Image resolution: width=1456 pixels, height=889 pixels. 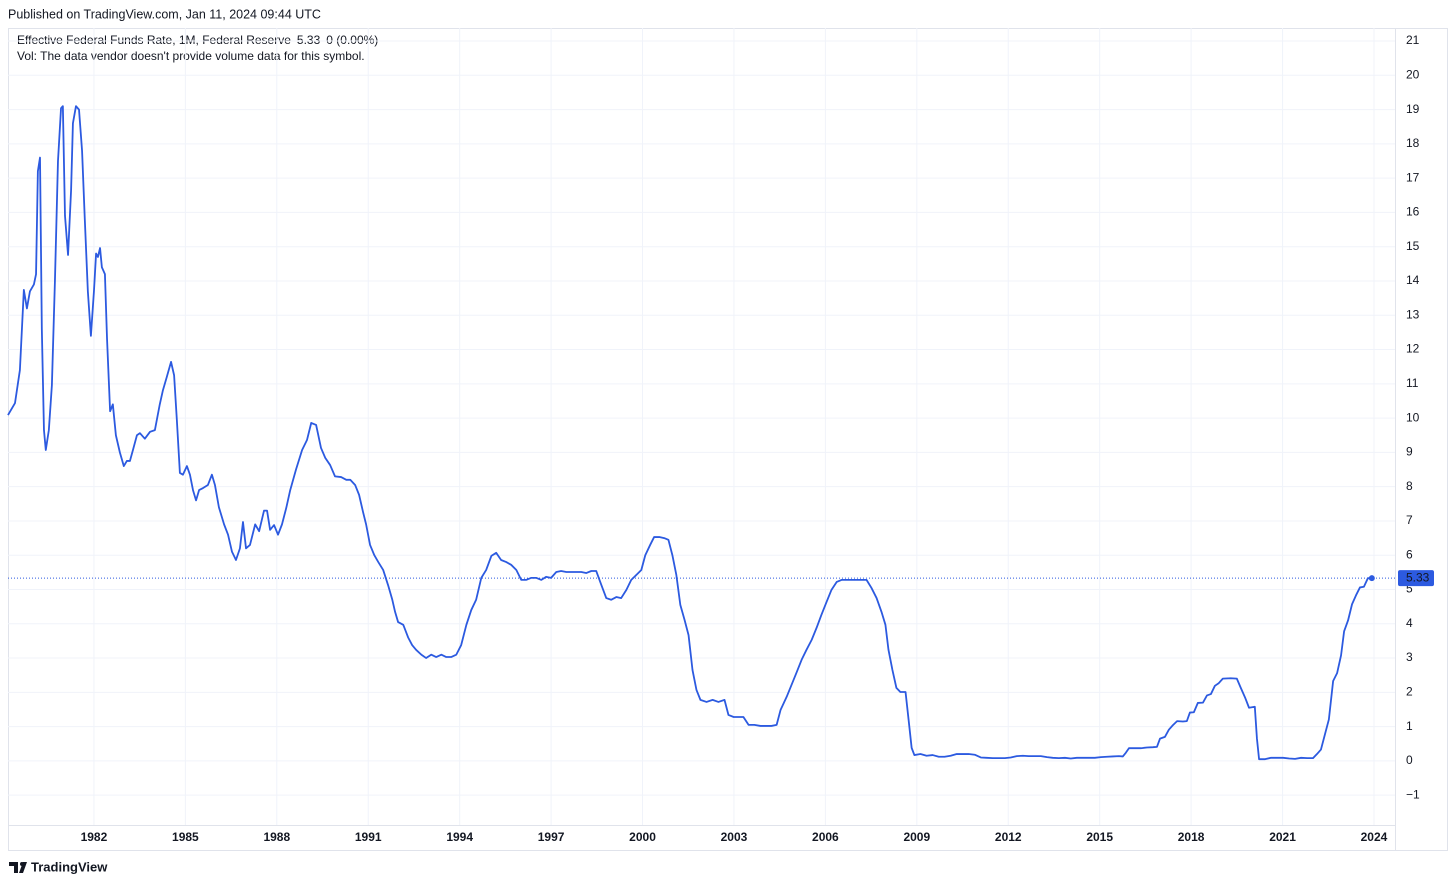 I want to click on y-tick-label: 15, so click(x=1413, y=246).